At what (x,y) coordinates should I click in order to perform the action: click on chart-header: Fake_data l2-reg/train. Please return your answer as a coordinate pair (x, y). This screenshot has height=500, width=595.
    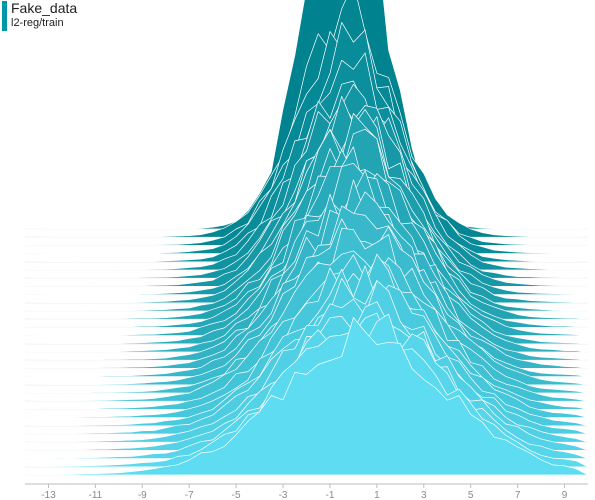
    Looking at the image, I should click on (130, 17).